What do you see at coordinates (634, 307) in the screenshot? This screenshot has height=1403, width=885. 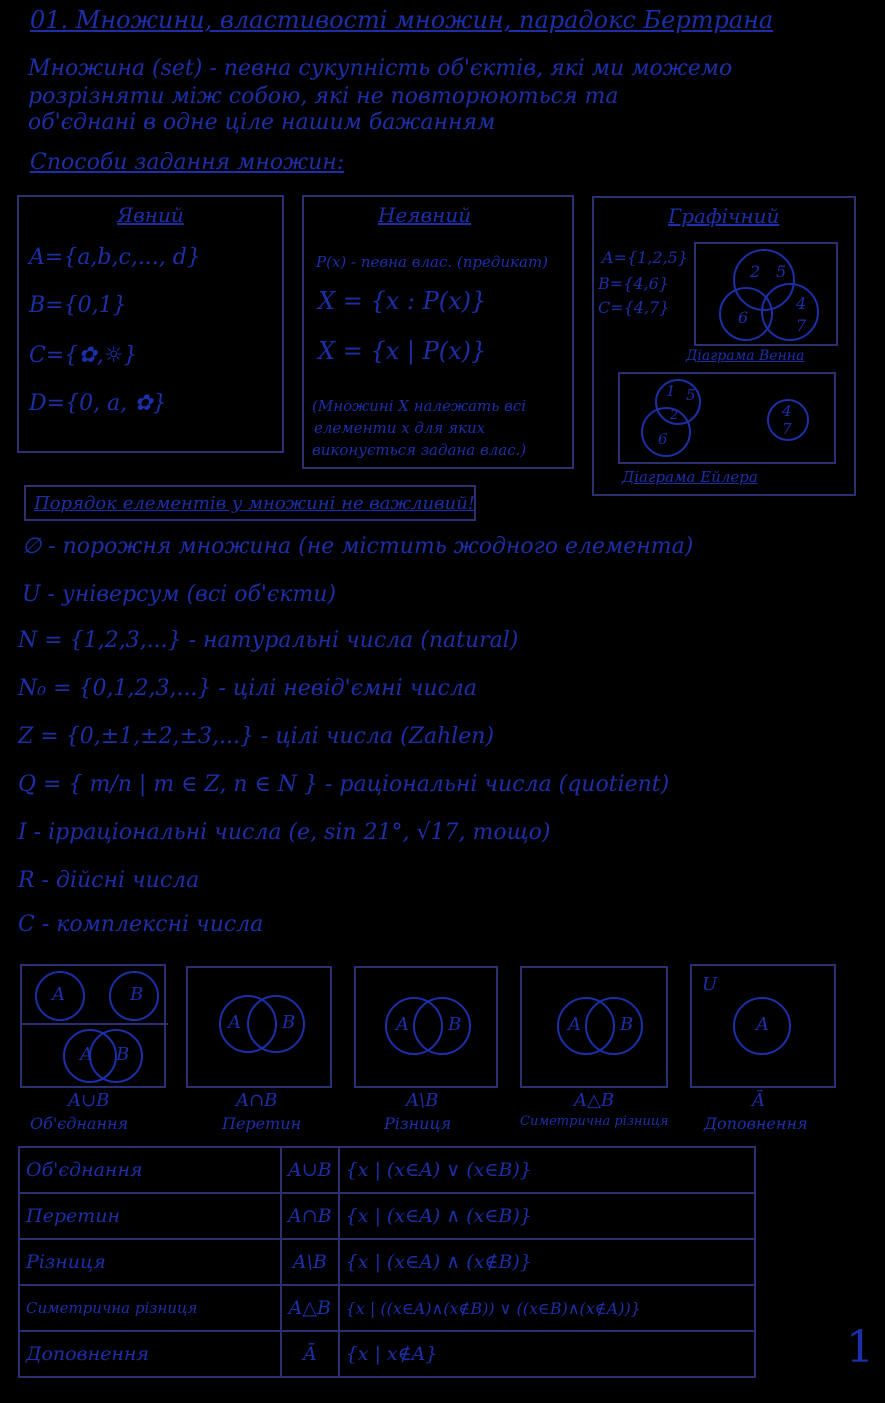 I see `graphic-set: C={4,7}` at bounding box center [634, 307].